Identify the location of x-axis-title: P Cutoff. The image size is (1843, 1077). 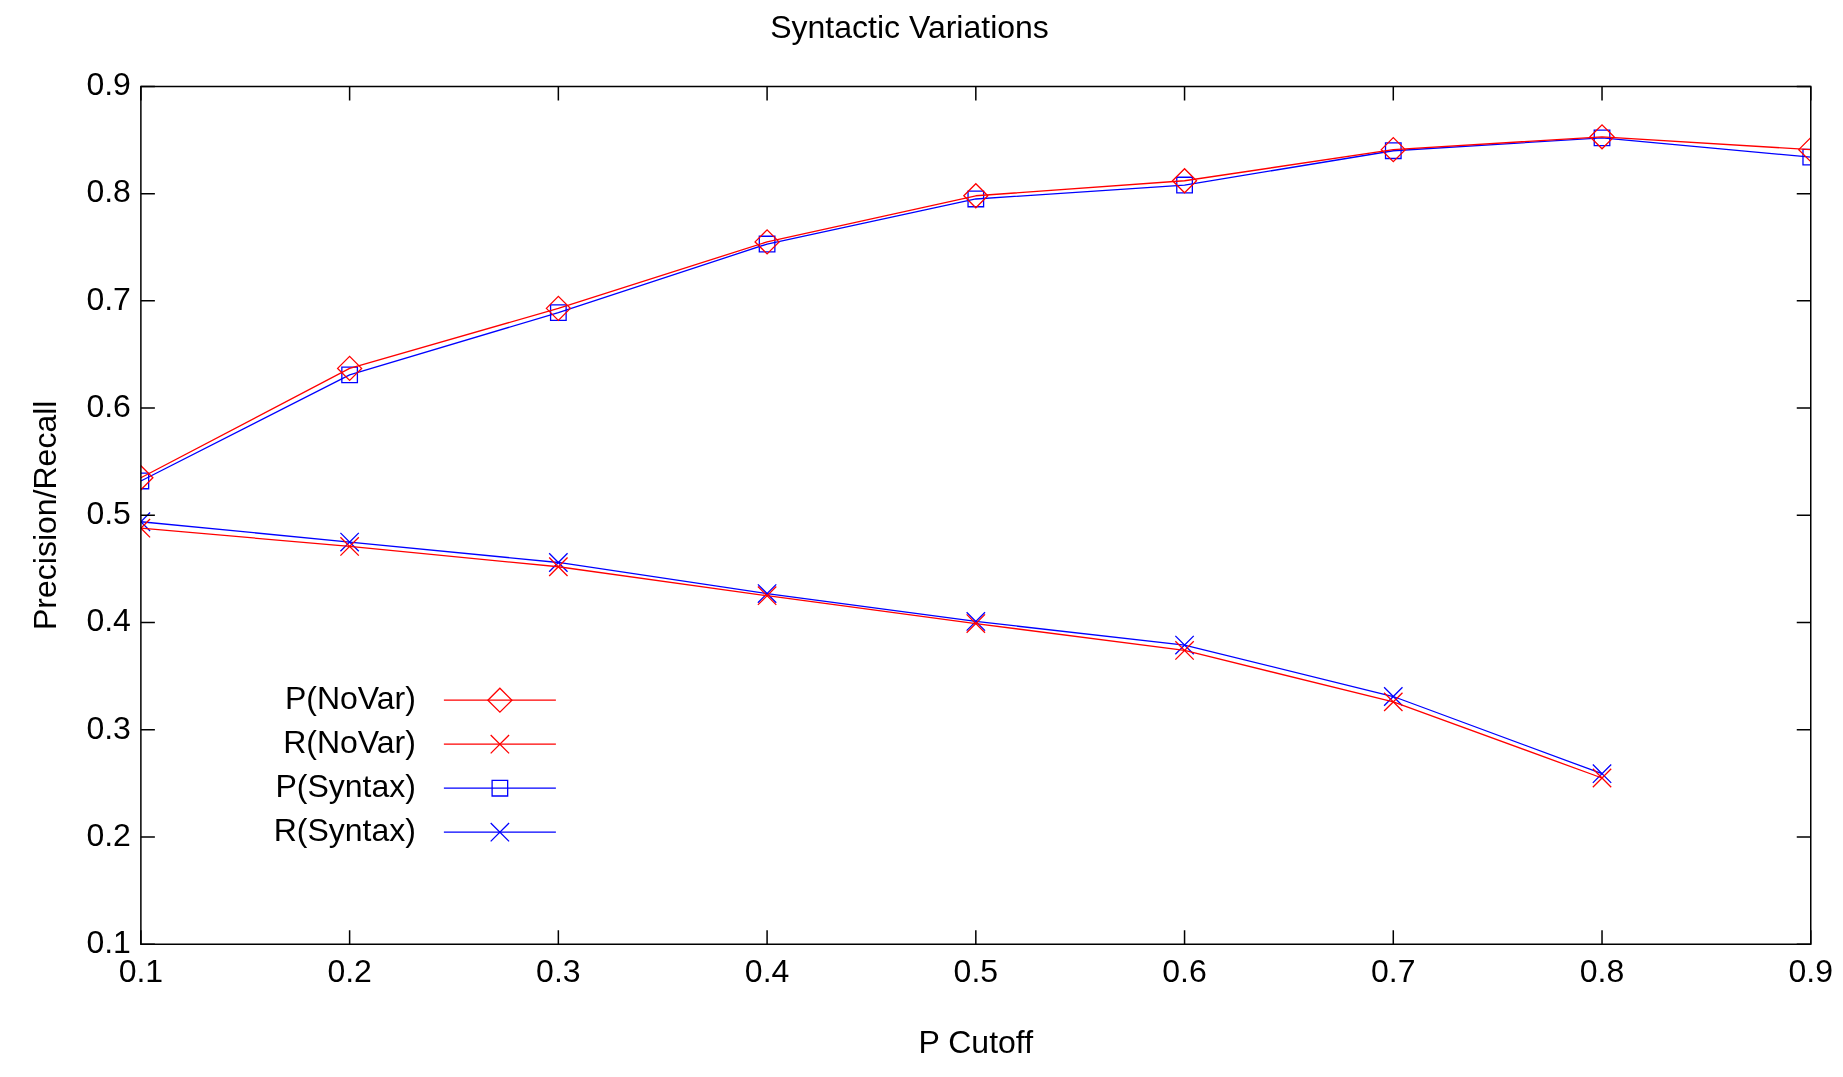
(976, 1041).